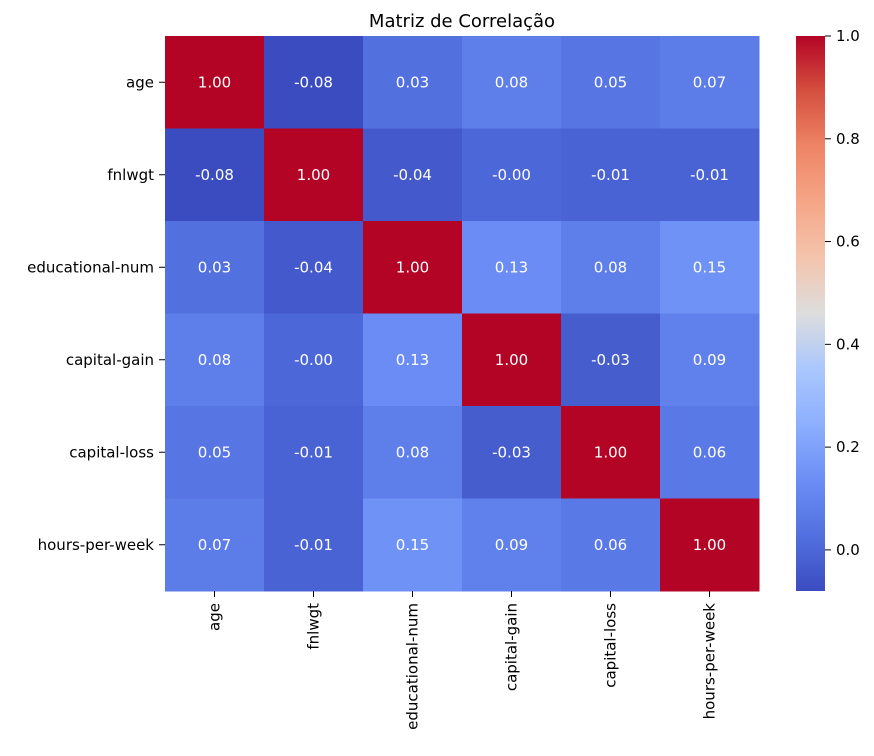 The width and height of the screenshot is (874, 756). Describe the element at coordinates (96, 545) in the screenshot. I see `row-label: hours-per-week` at that location.